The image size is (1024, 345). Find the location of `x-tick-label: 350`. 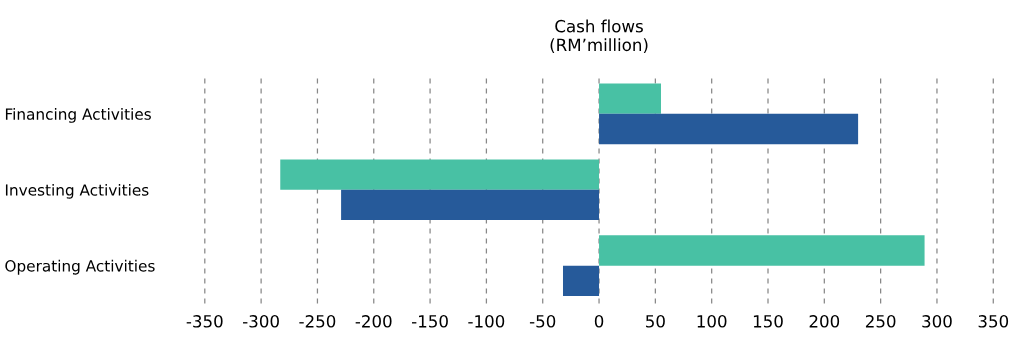

x-tick-label: 350 is located at coordinates (993, 321).